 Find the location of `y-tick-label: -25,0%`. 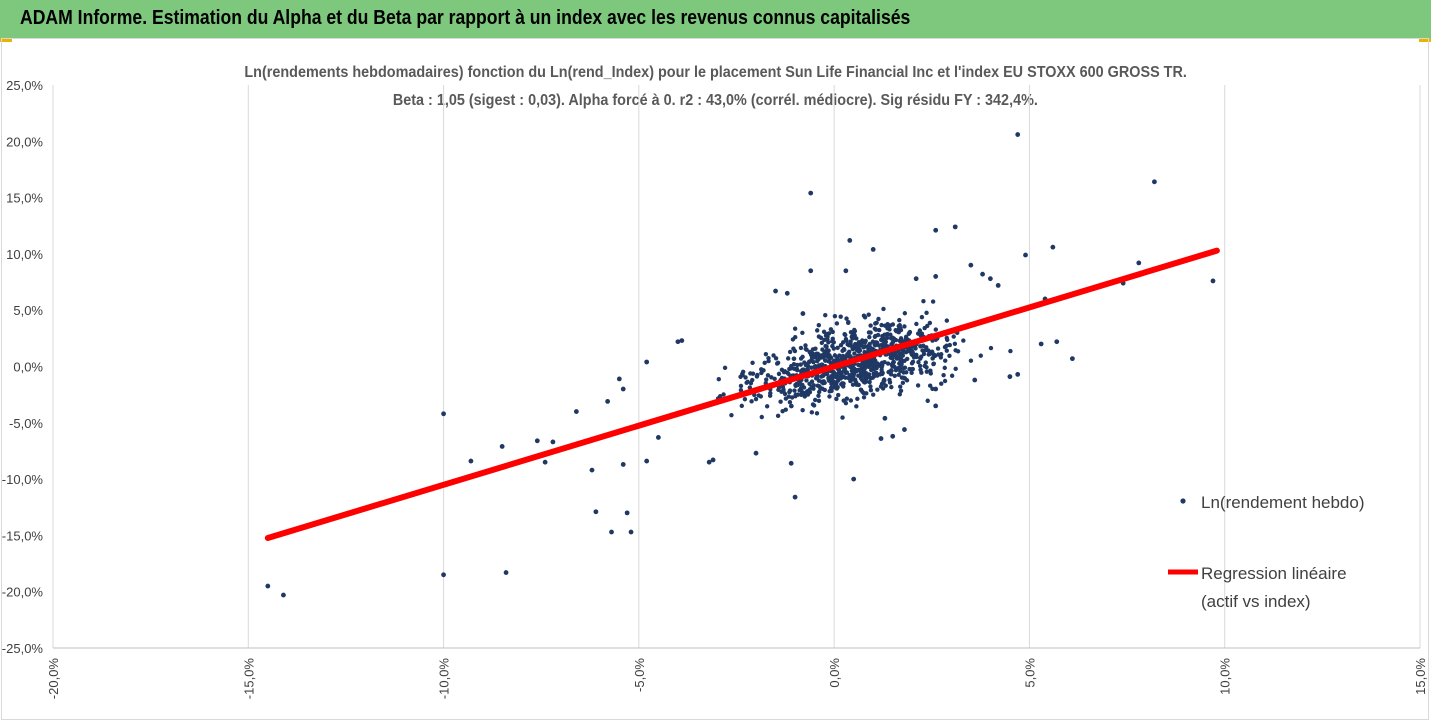

y-tick-label: -25,0% is located at coordinates (23, 648).